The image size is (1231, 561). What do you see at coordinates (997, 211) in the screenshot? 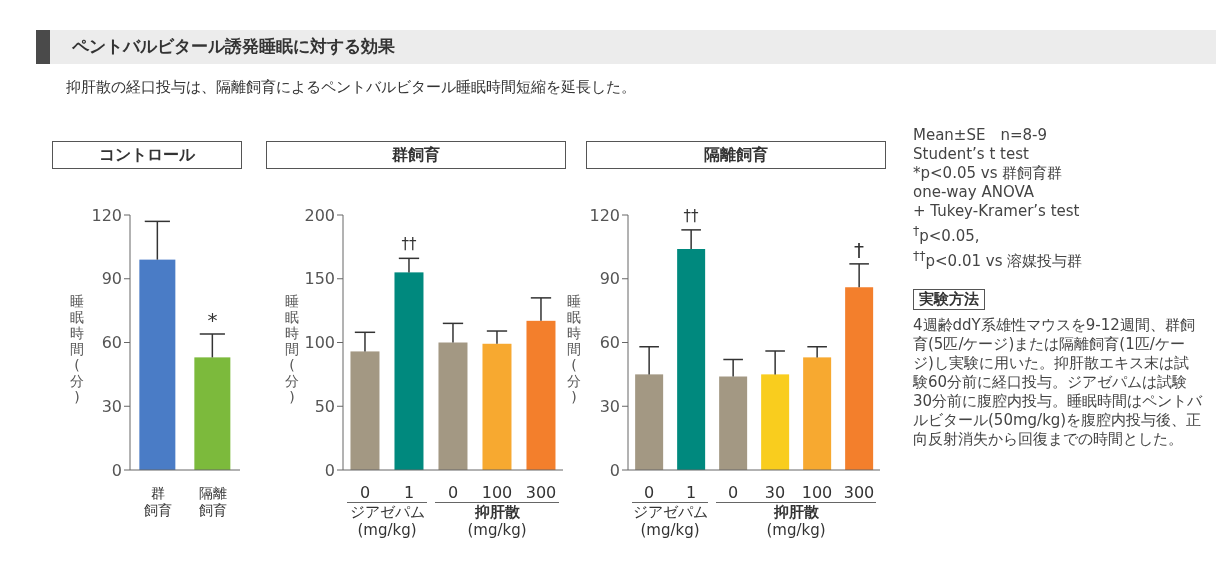
I see `text: + Tukey-Kramer’s test` at bounding box center [997, 211].